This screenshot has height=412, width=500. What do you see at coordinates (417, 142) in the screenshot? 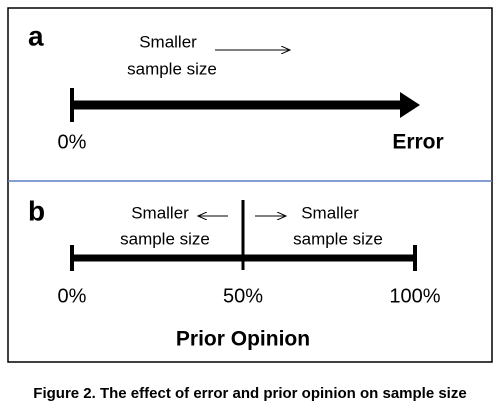
I see `axis-label: Error` at bounding box center [417, 142].